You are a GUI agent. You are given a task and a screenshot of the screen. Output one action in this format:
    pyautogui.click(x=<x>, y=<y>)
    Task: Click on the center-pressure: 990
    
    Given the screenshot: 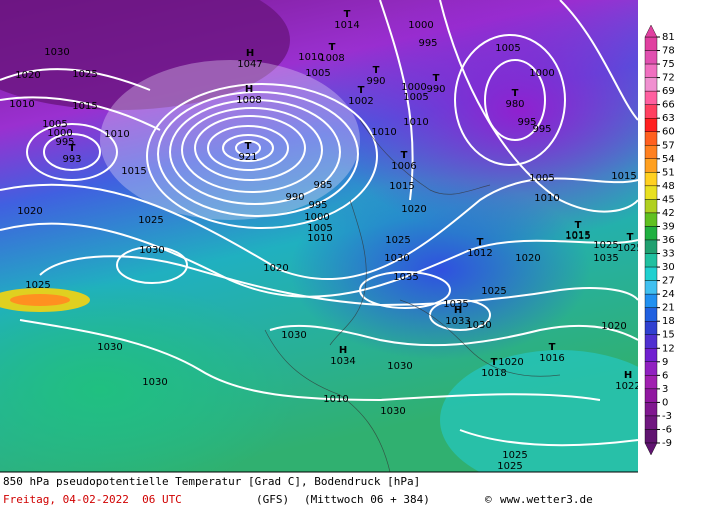 What is the action you would take?
    pyautogui.click(x=375, y=81)
    